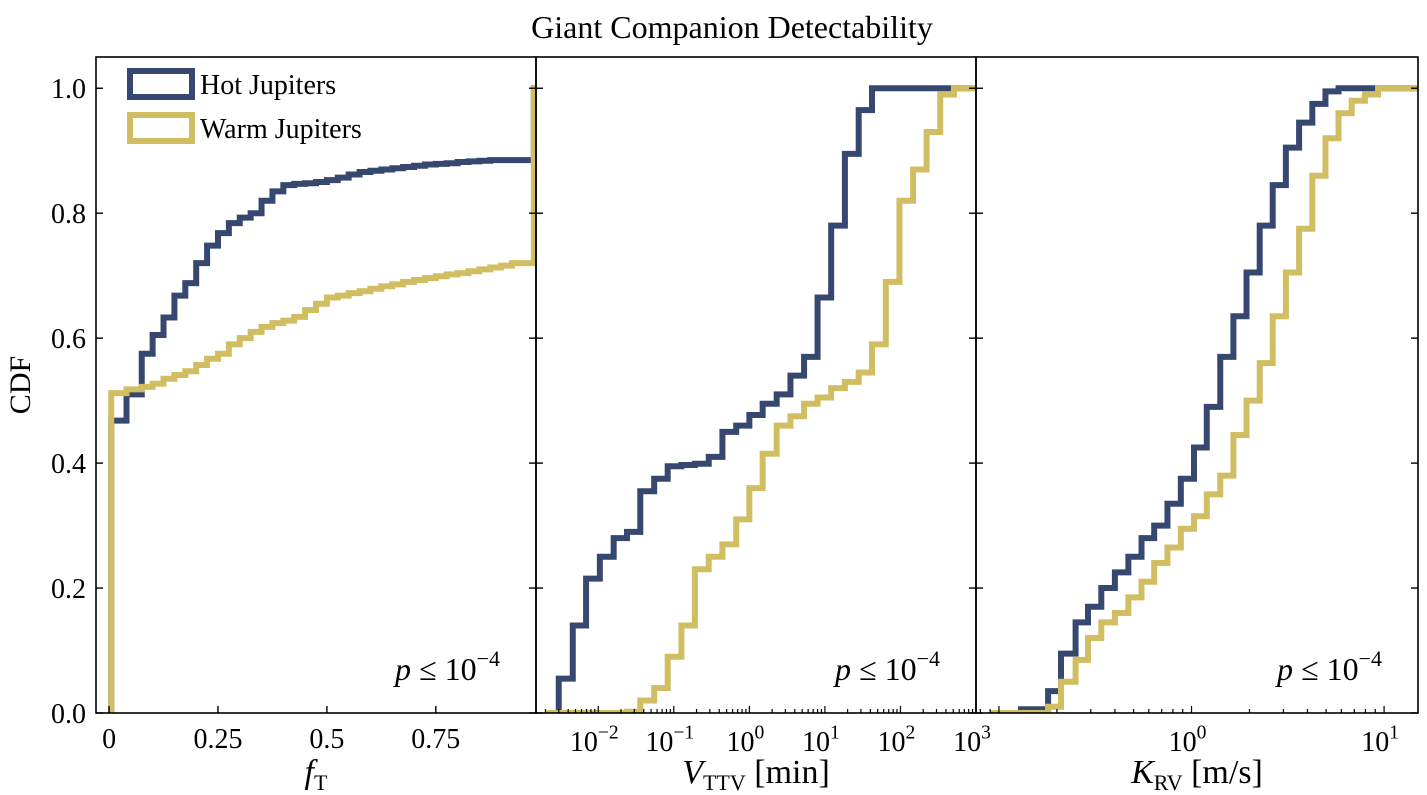 The width and height of the screenshot is (1427, 795). Describe the element at coordinates (594, 740) in the screenshot. I see `x-tick-label: 10⁻²` at that location.